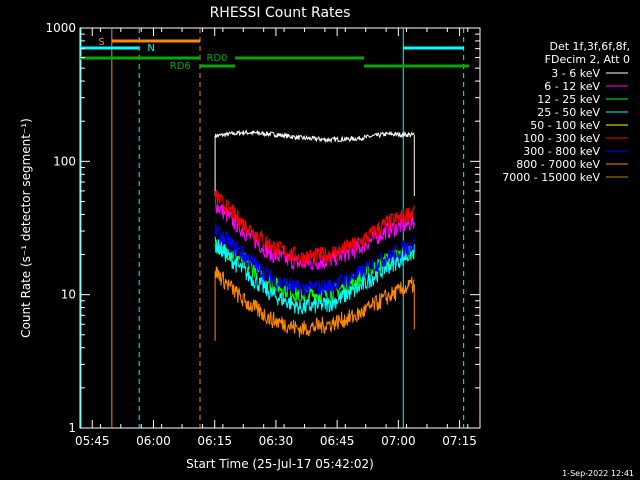  I want to click on y-tick-label: 10, so click(68, 295).